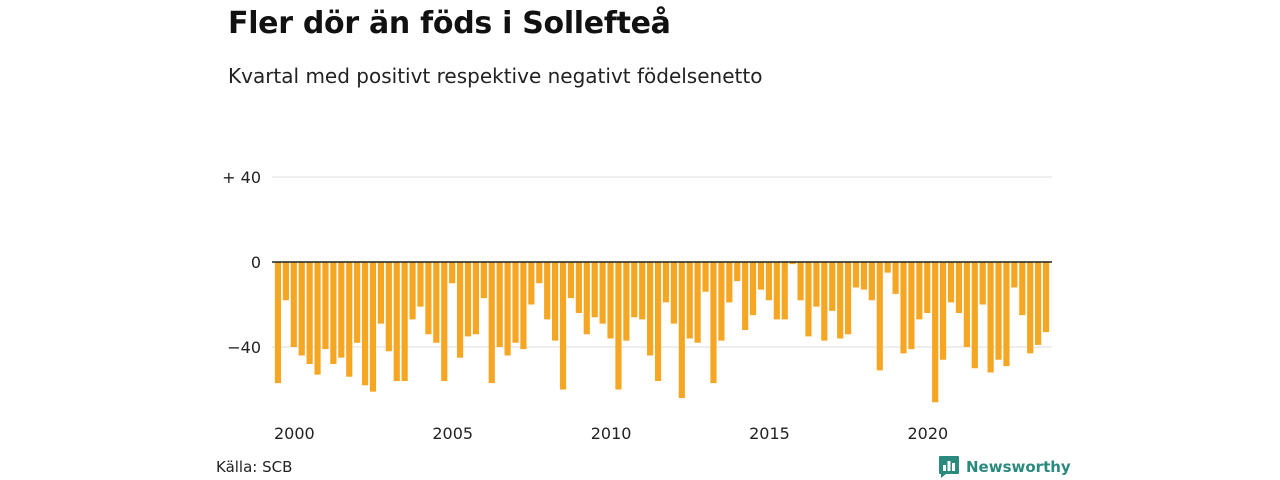 The image size is (1280, 480). I want to click on bar: 2007 Q4: -41, so click(523, 306).